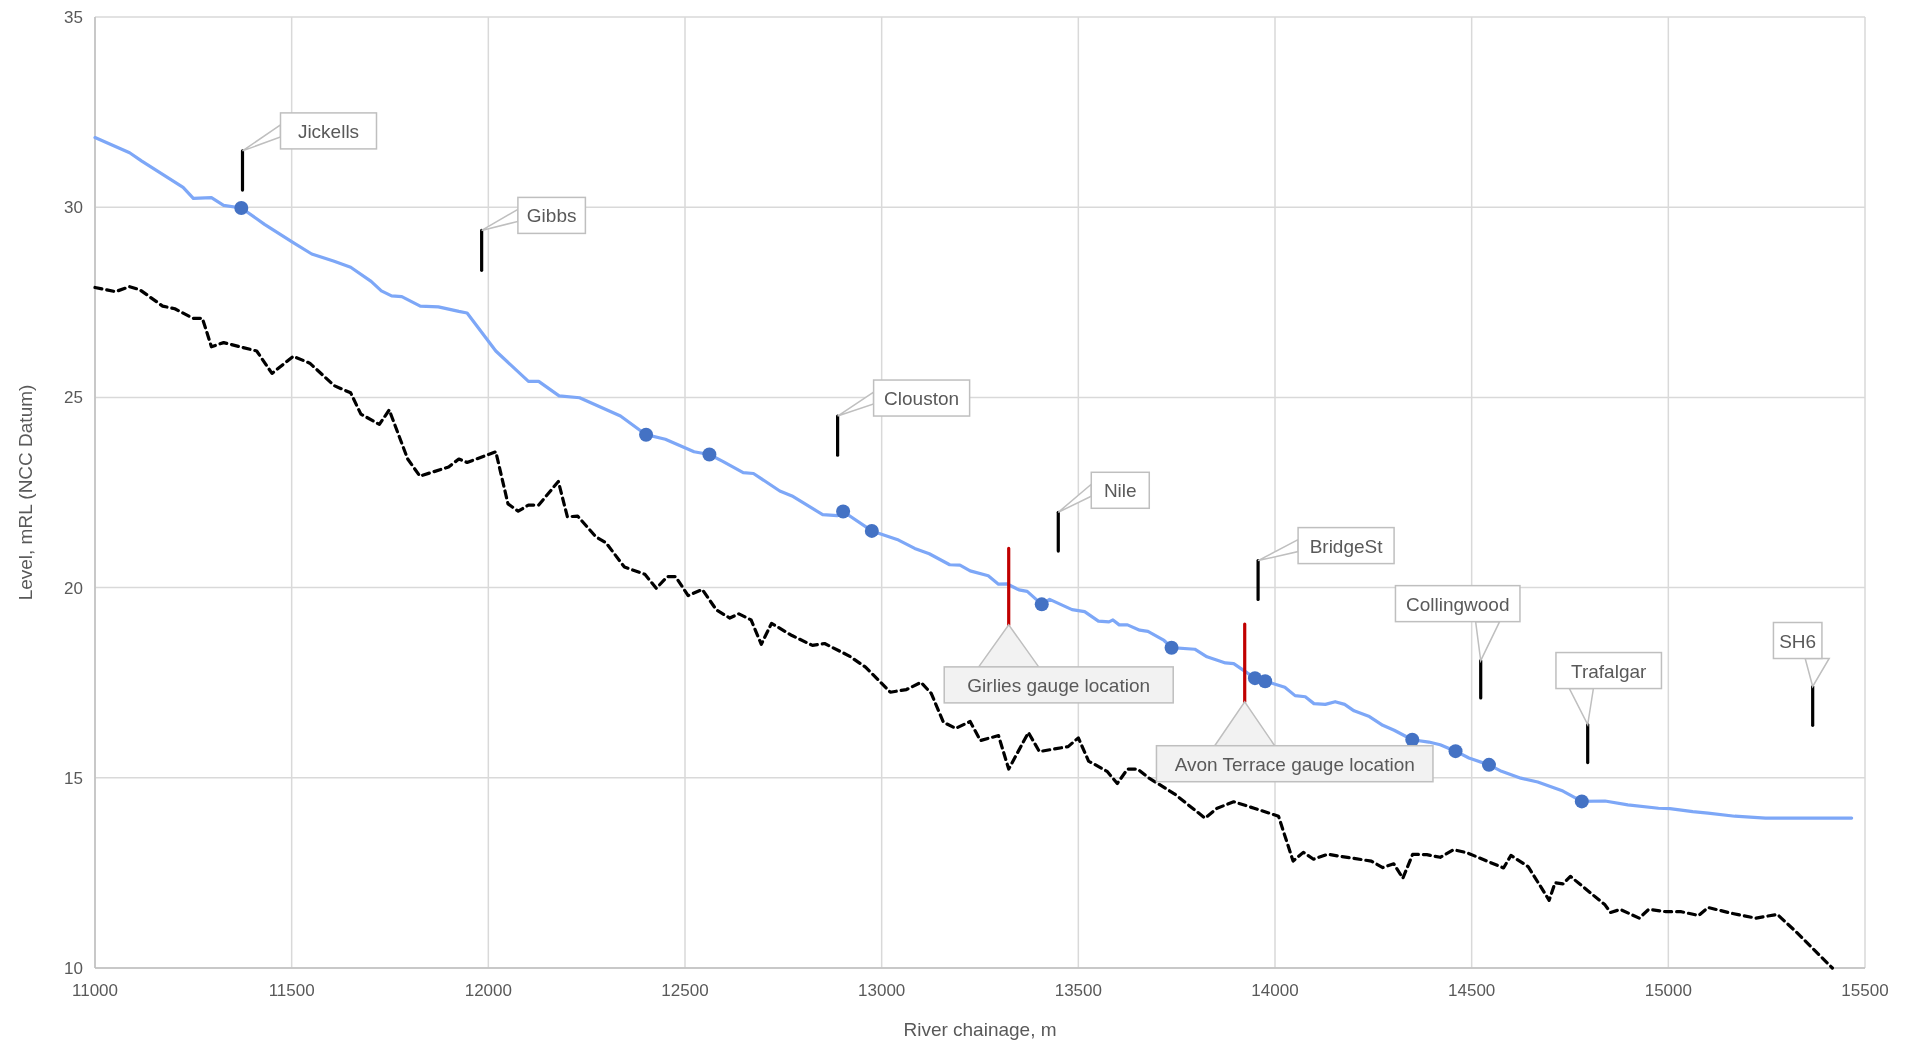 The width and height of the screenshot is (1918, 1055). I want to click on annotation: Jickells, so click(328, 131).